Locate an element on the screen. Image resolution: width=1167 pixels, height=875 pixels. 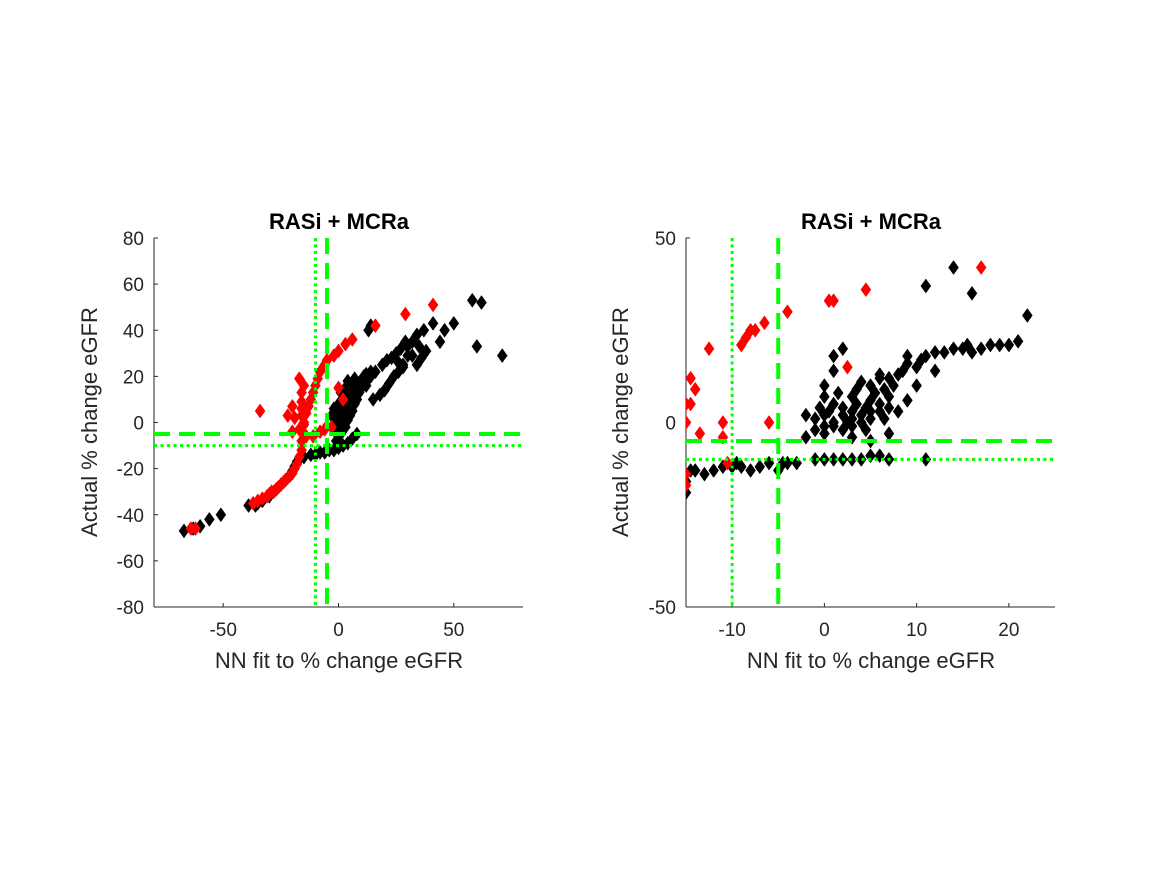
y-tick-label: -60 is located at coordinates (130, 562).